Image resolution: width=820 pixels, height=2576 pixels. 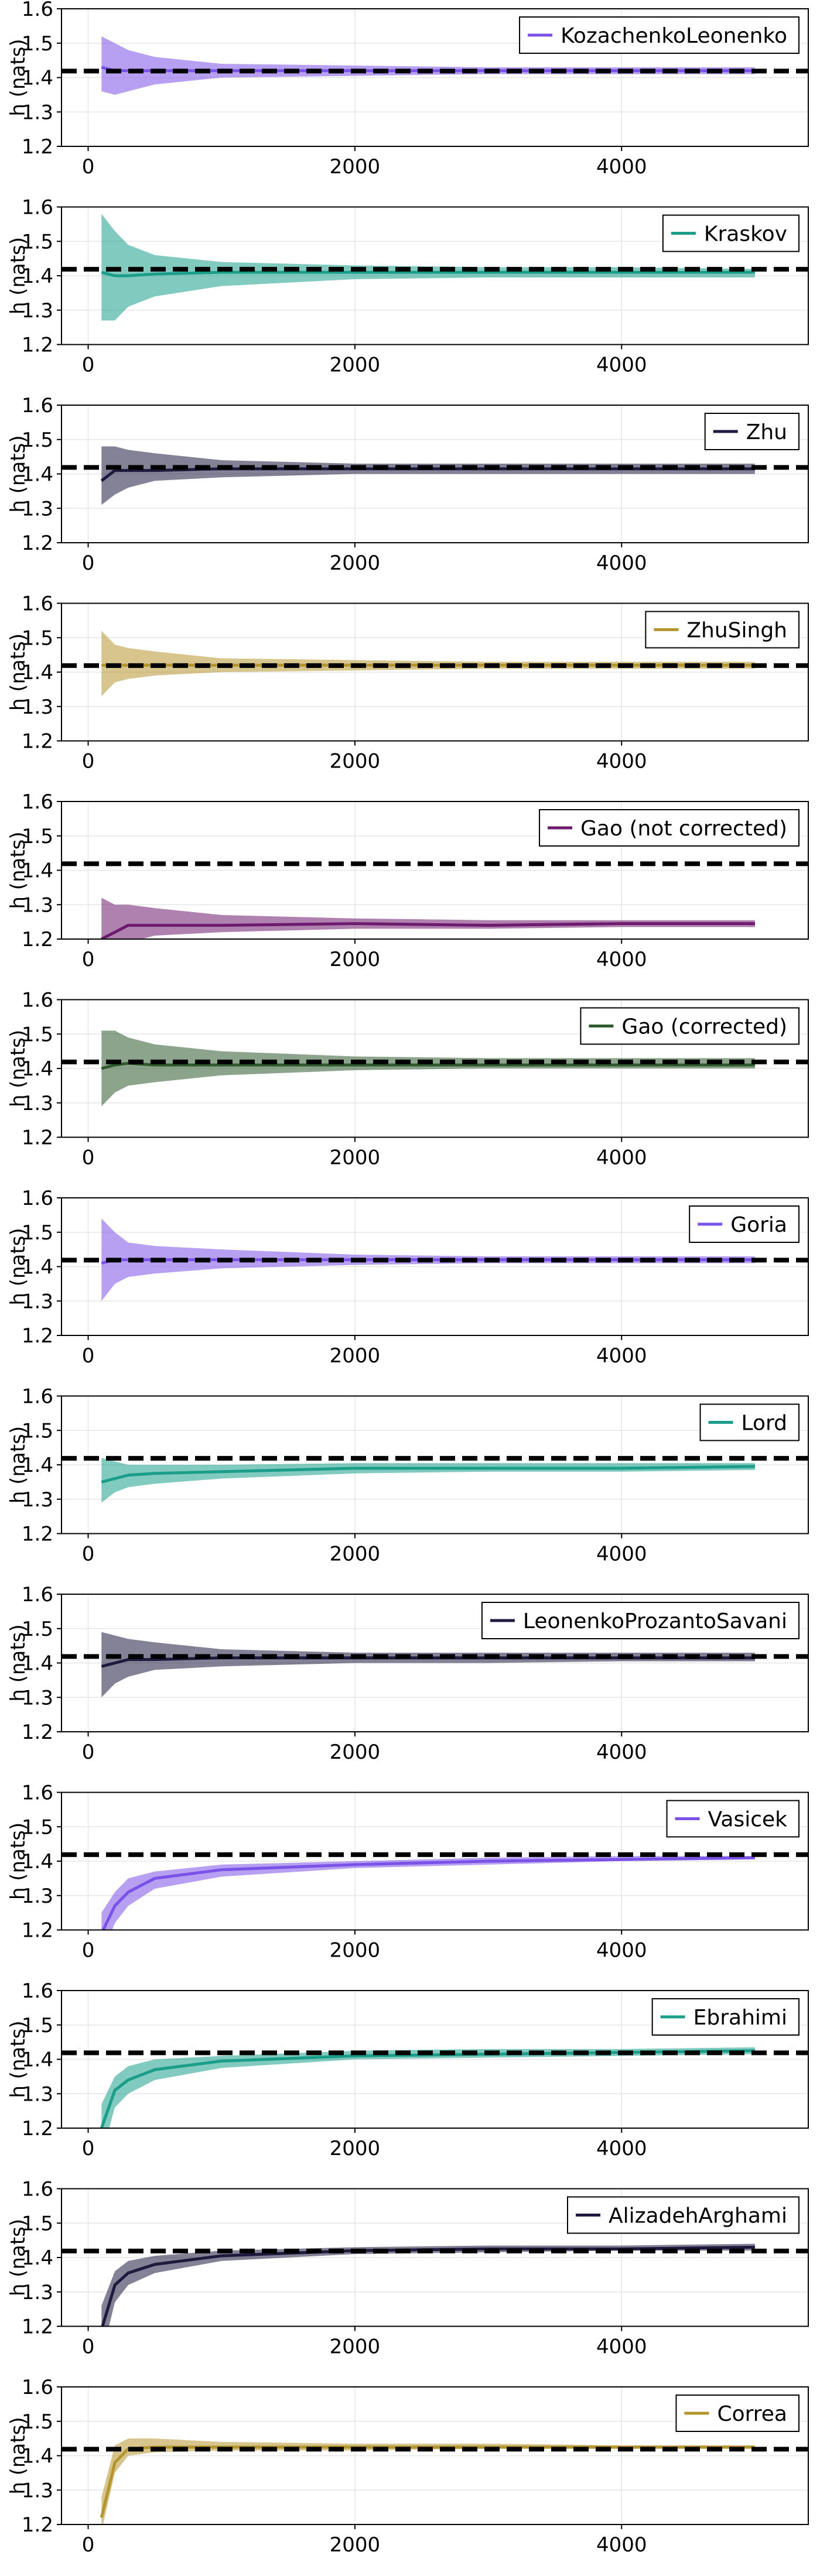 What do you see at coordinates (752, 2414) in the screenshot?
I see `legend-label: Correa` at bounding box center [752, 2414].